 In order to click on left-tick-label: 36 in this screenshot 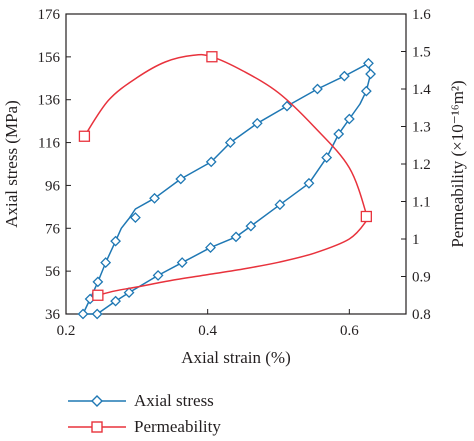, I will do `click(53, 315)`.